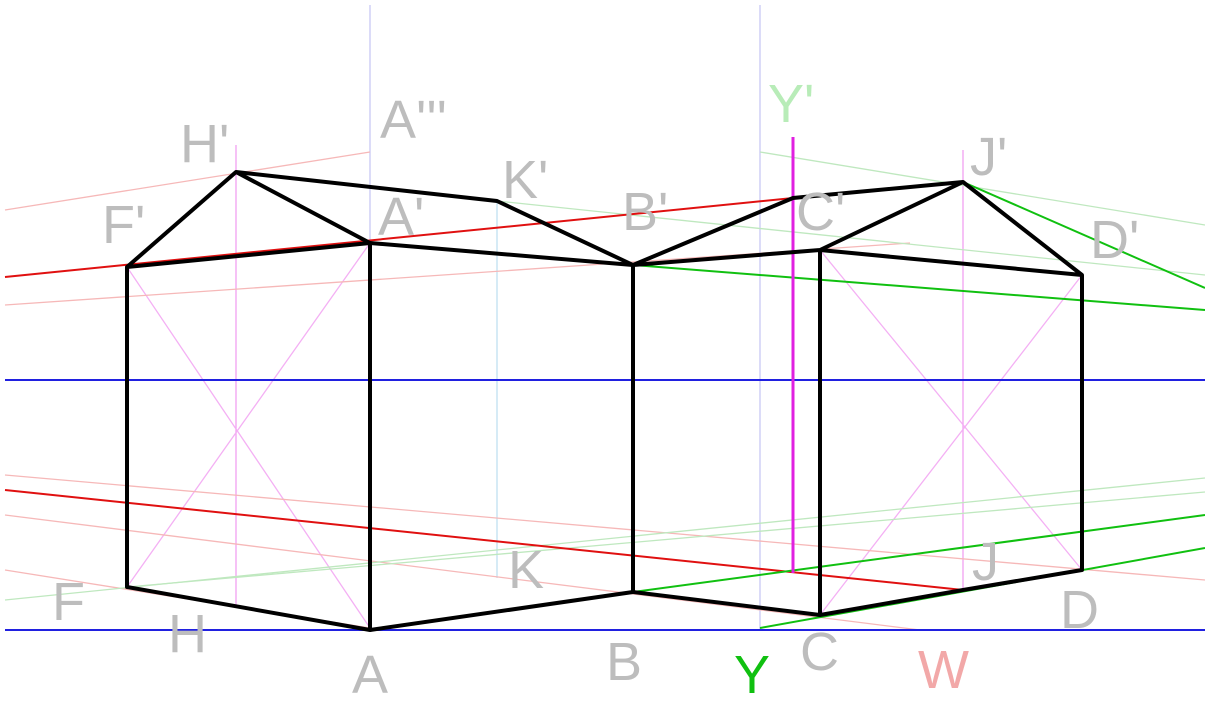  I want to click on point-label: B, so click(624, 662).